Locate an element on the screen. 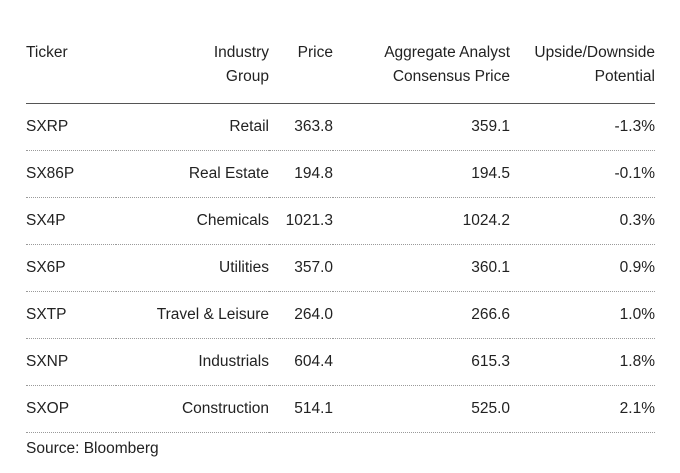 Image resolution: width=680 pixels, height=473 pixels. cell-consensus: 525.0 is located at coordinates (421, 409).